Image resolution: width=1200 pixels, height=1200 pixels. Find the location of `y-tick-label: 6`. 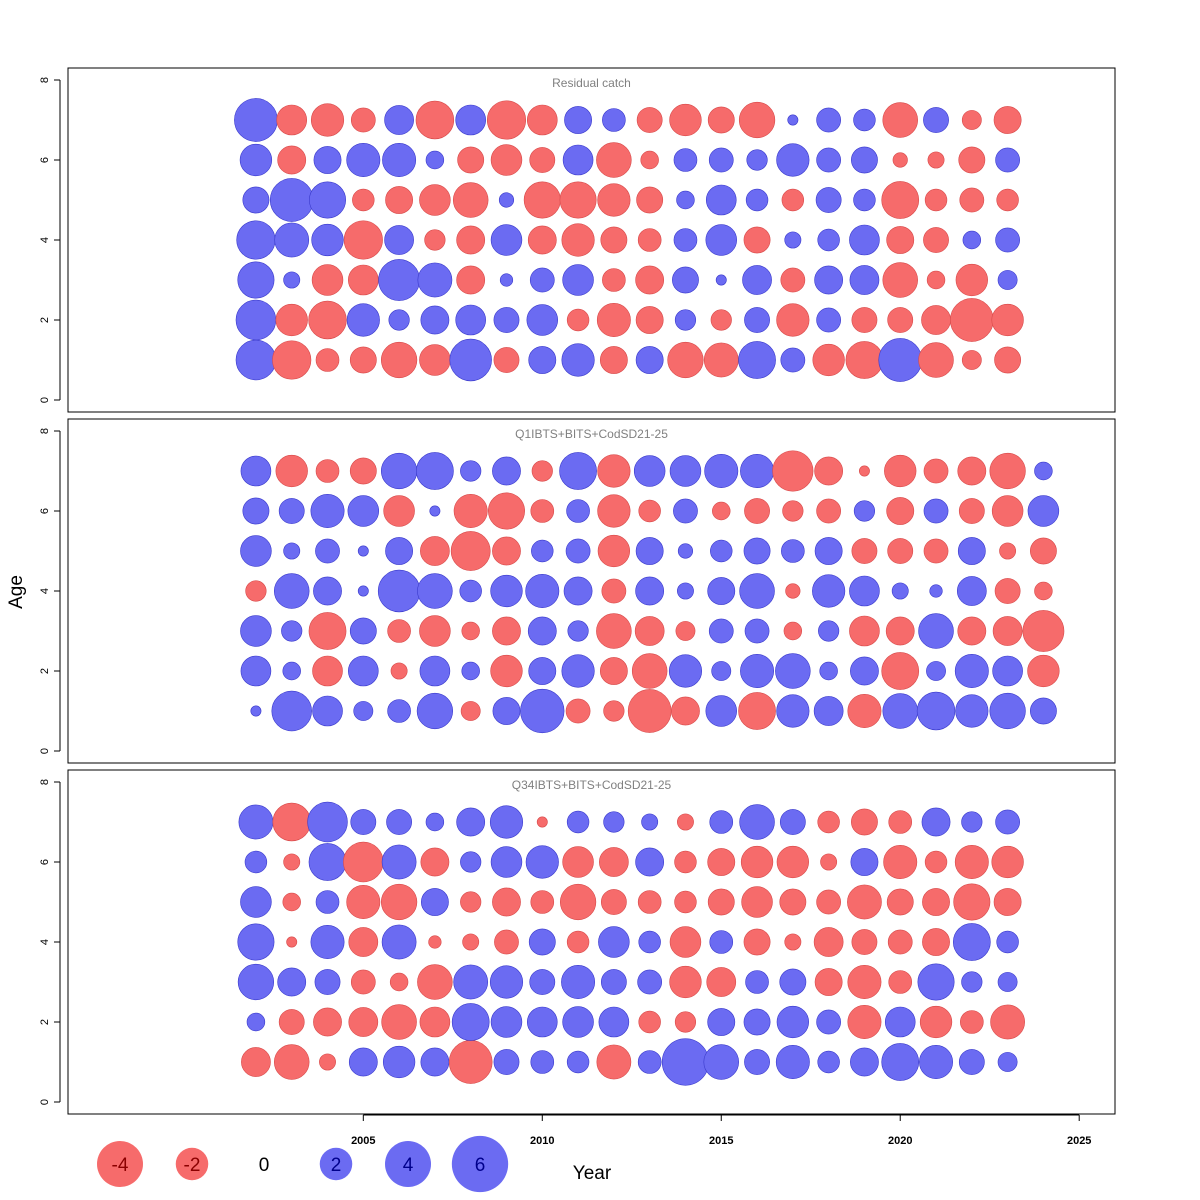

y-tick-label: 6 is located at coordinates (45, 511).